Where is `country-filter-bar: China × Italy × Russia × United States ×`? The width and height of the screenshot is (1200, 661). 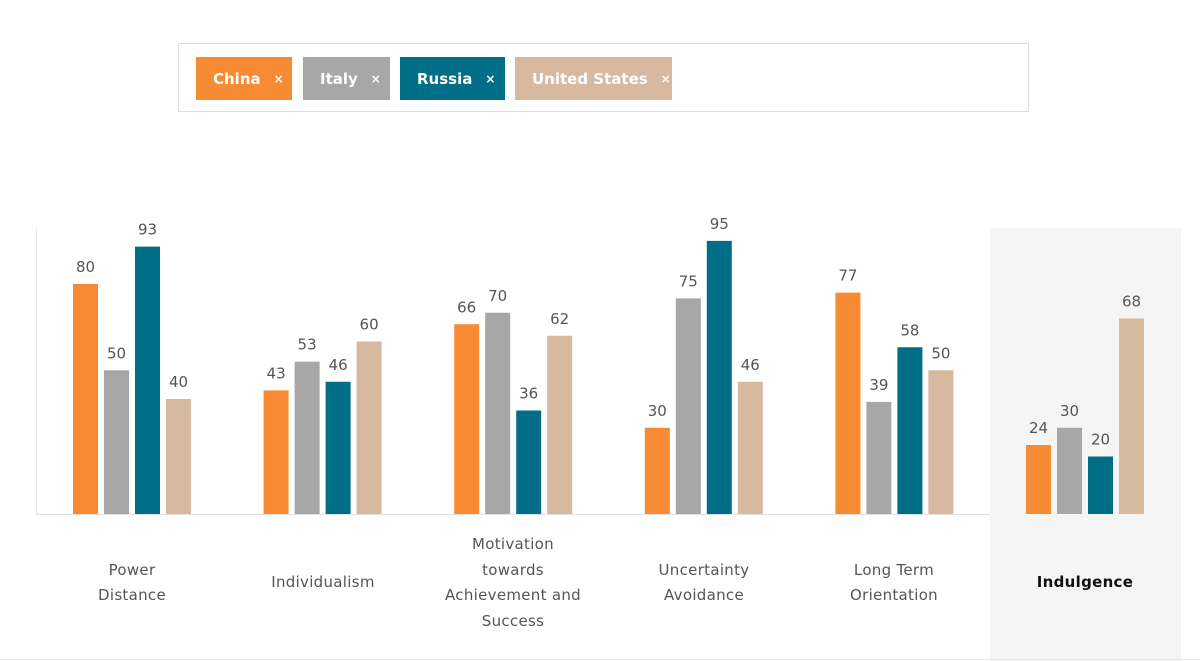
country-filter-bar: China × Italy × Russia × United States × is located at coordinates (603, 77).